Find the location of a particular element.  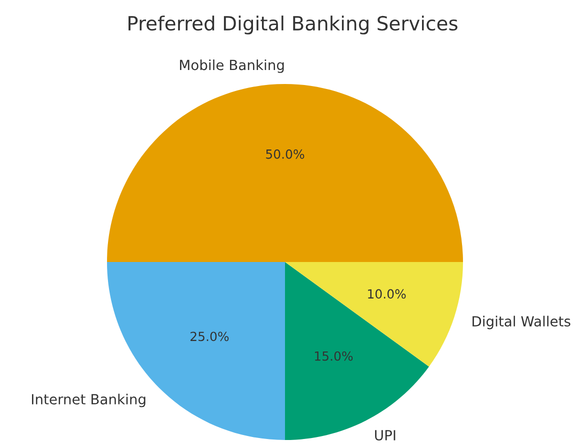

data-label: 25.0% is located at coordinates (209, 337).